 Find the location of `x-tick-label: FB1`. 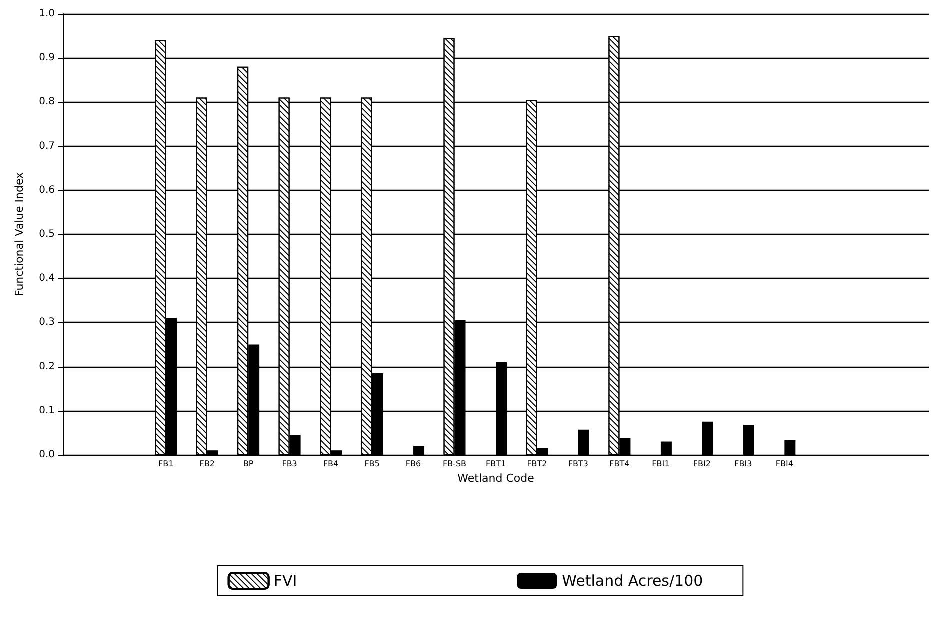

x-tick-label: FB1 is located at coordinates (166, 464).